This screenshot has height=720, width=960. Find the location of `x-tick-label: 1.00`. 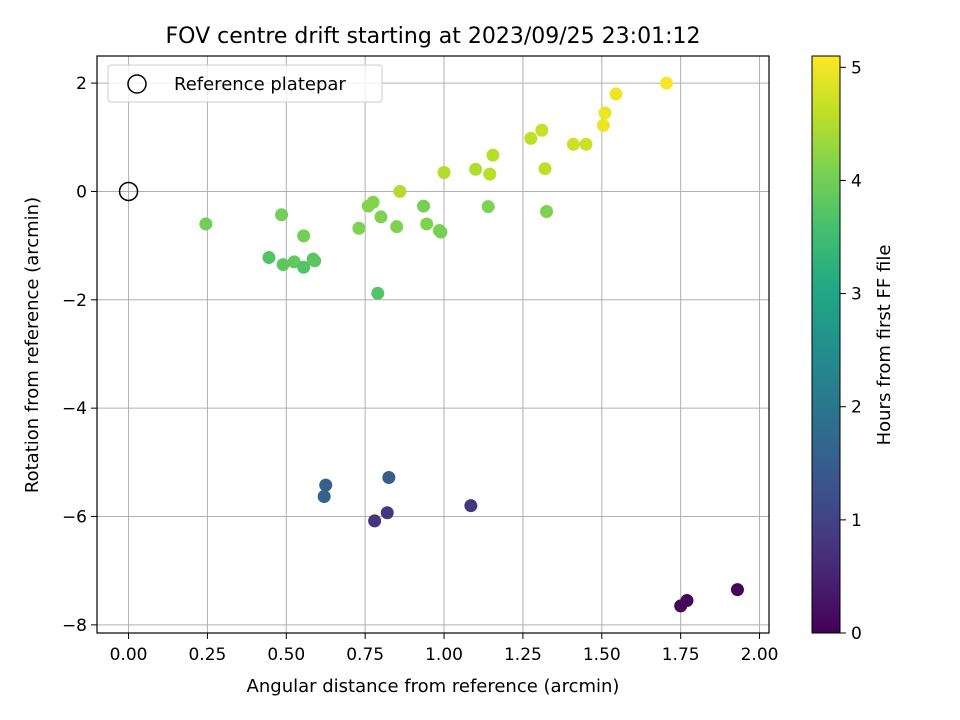

x-tick-label: 1.00 is located at coordinates (444, 655).